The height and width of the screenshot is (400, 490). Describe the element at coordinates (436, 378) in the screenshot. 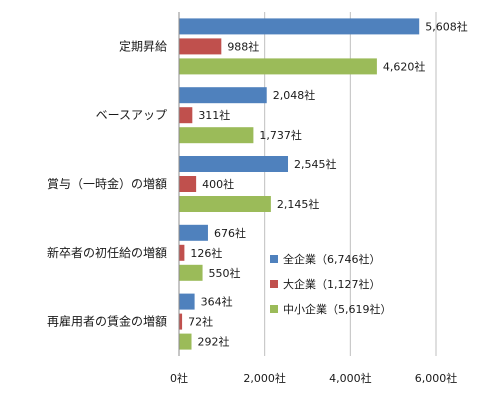

I see `x-tick-label: 6,000社` at that location.